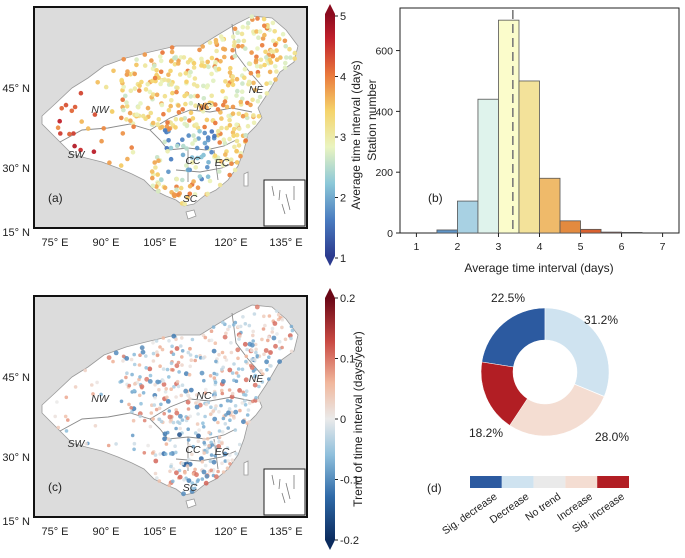 This screenshot has width=685, height=558. What do you see at coordinates (55, 487) in the screenshot?
I see `panel-label-c: (c)` at bounding box center [55, 487].